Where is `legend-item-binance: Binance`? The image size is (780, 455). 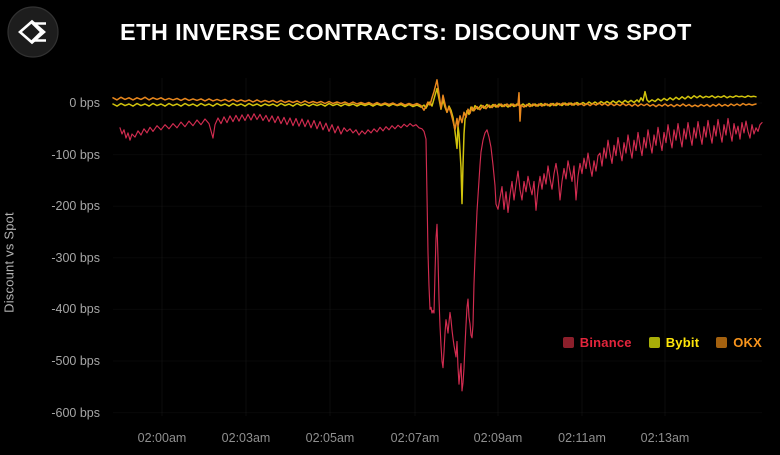 legend-item-binance: Binance is located at coordinates (597, 342).